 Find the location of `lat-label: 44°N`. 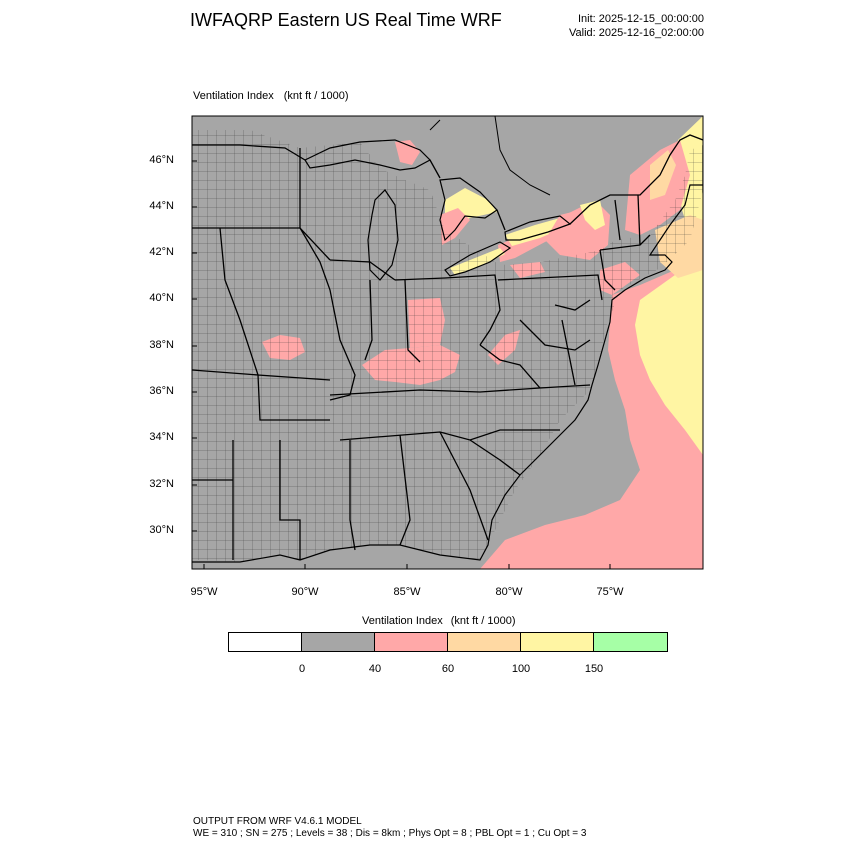

lat-label: 44°N is located at coordinates (161, 206).